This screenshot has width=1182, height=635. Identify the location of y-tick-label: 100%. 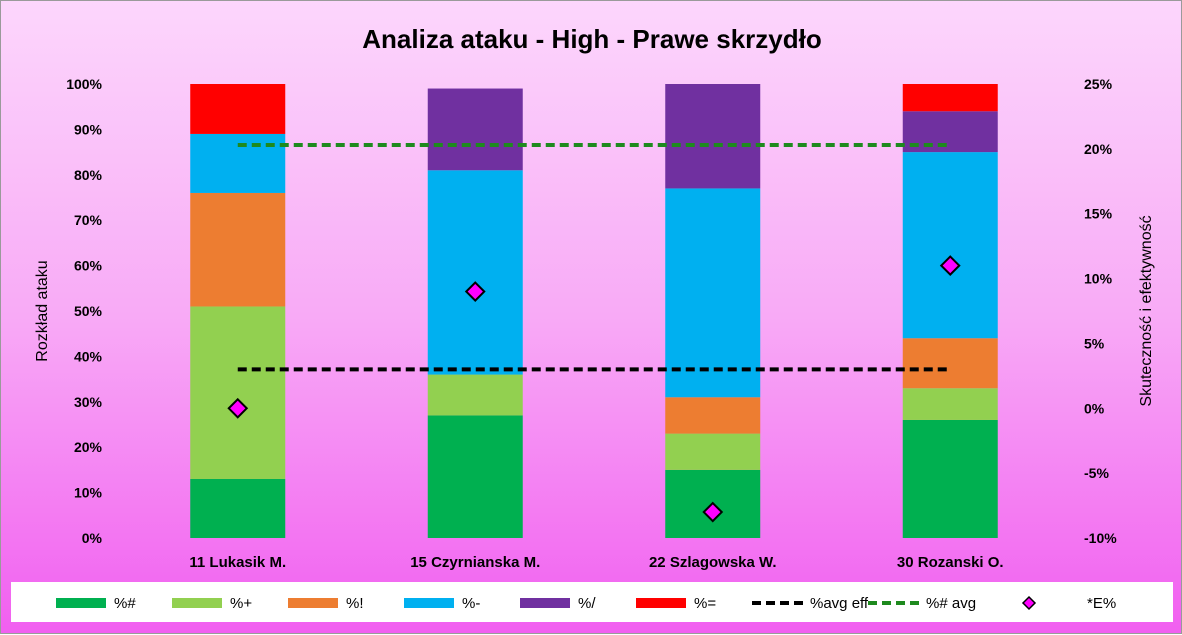
(84, 84).